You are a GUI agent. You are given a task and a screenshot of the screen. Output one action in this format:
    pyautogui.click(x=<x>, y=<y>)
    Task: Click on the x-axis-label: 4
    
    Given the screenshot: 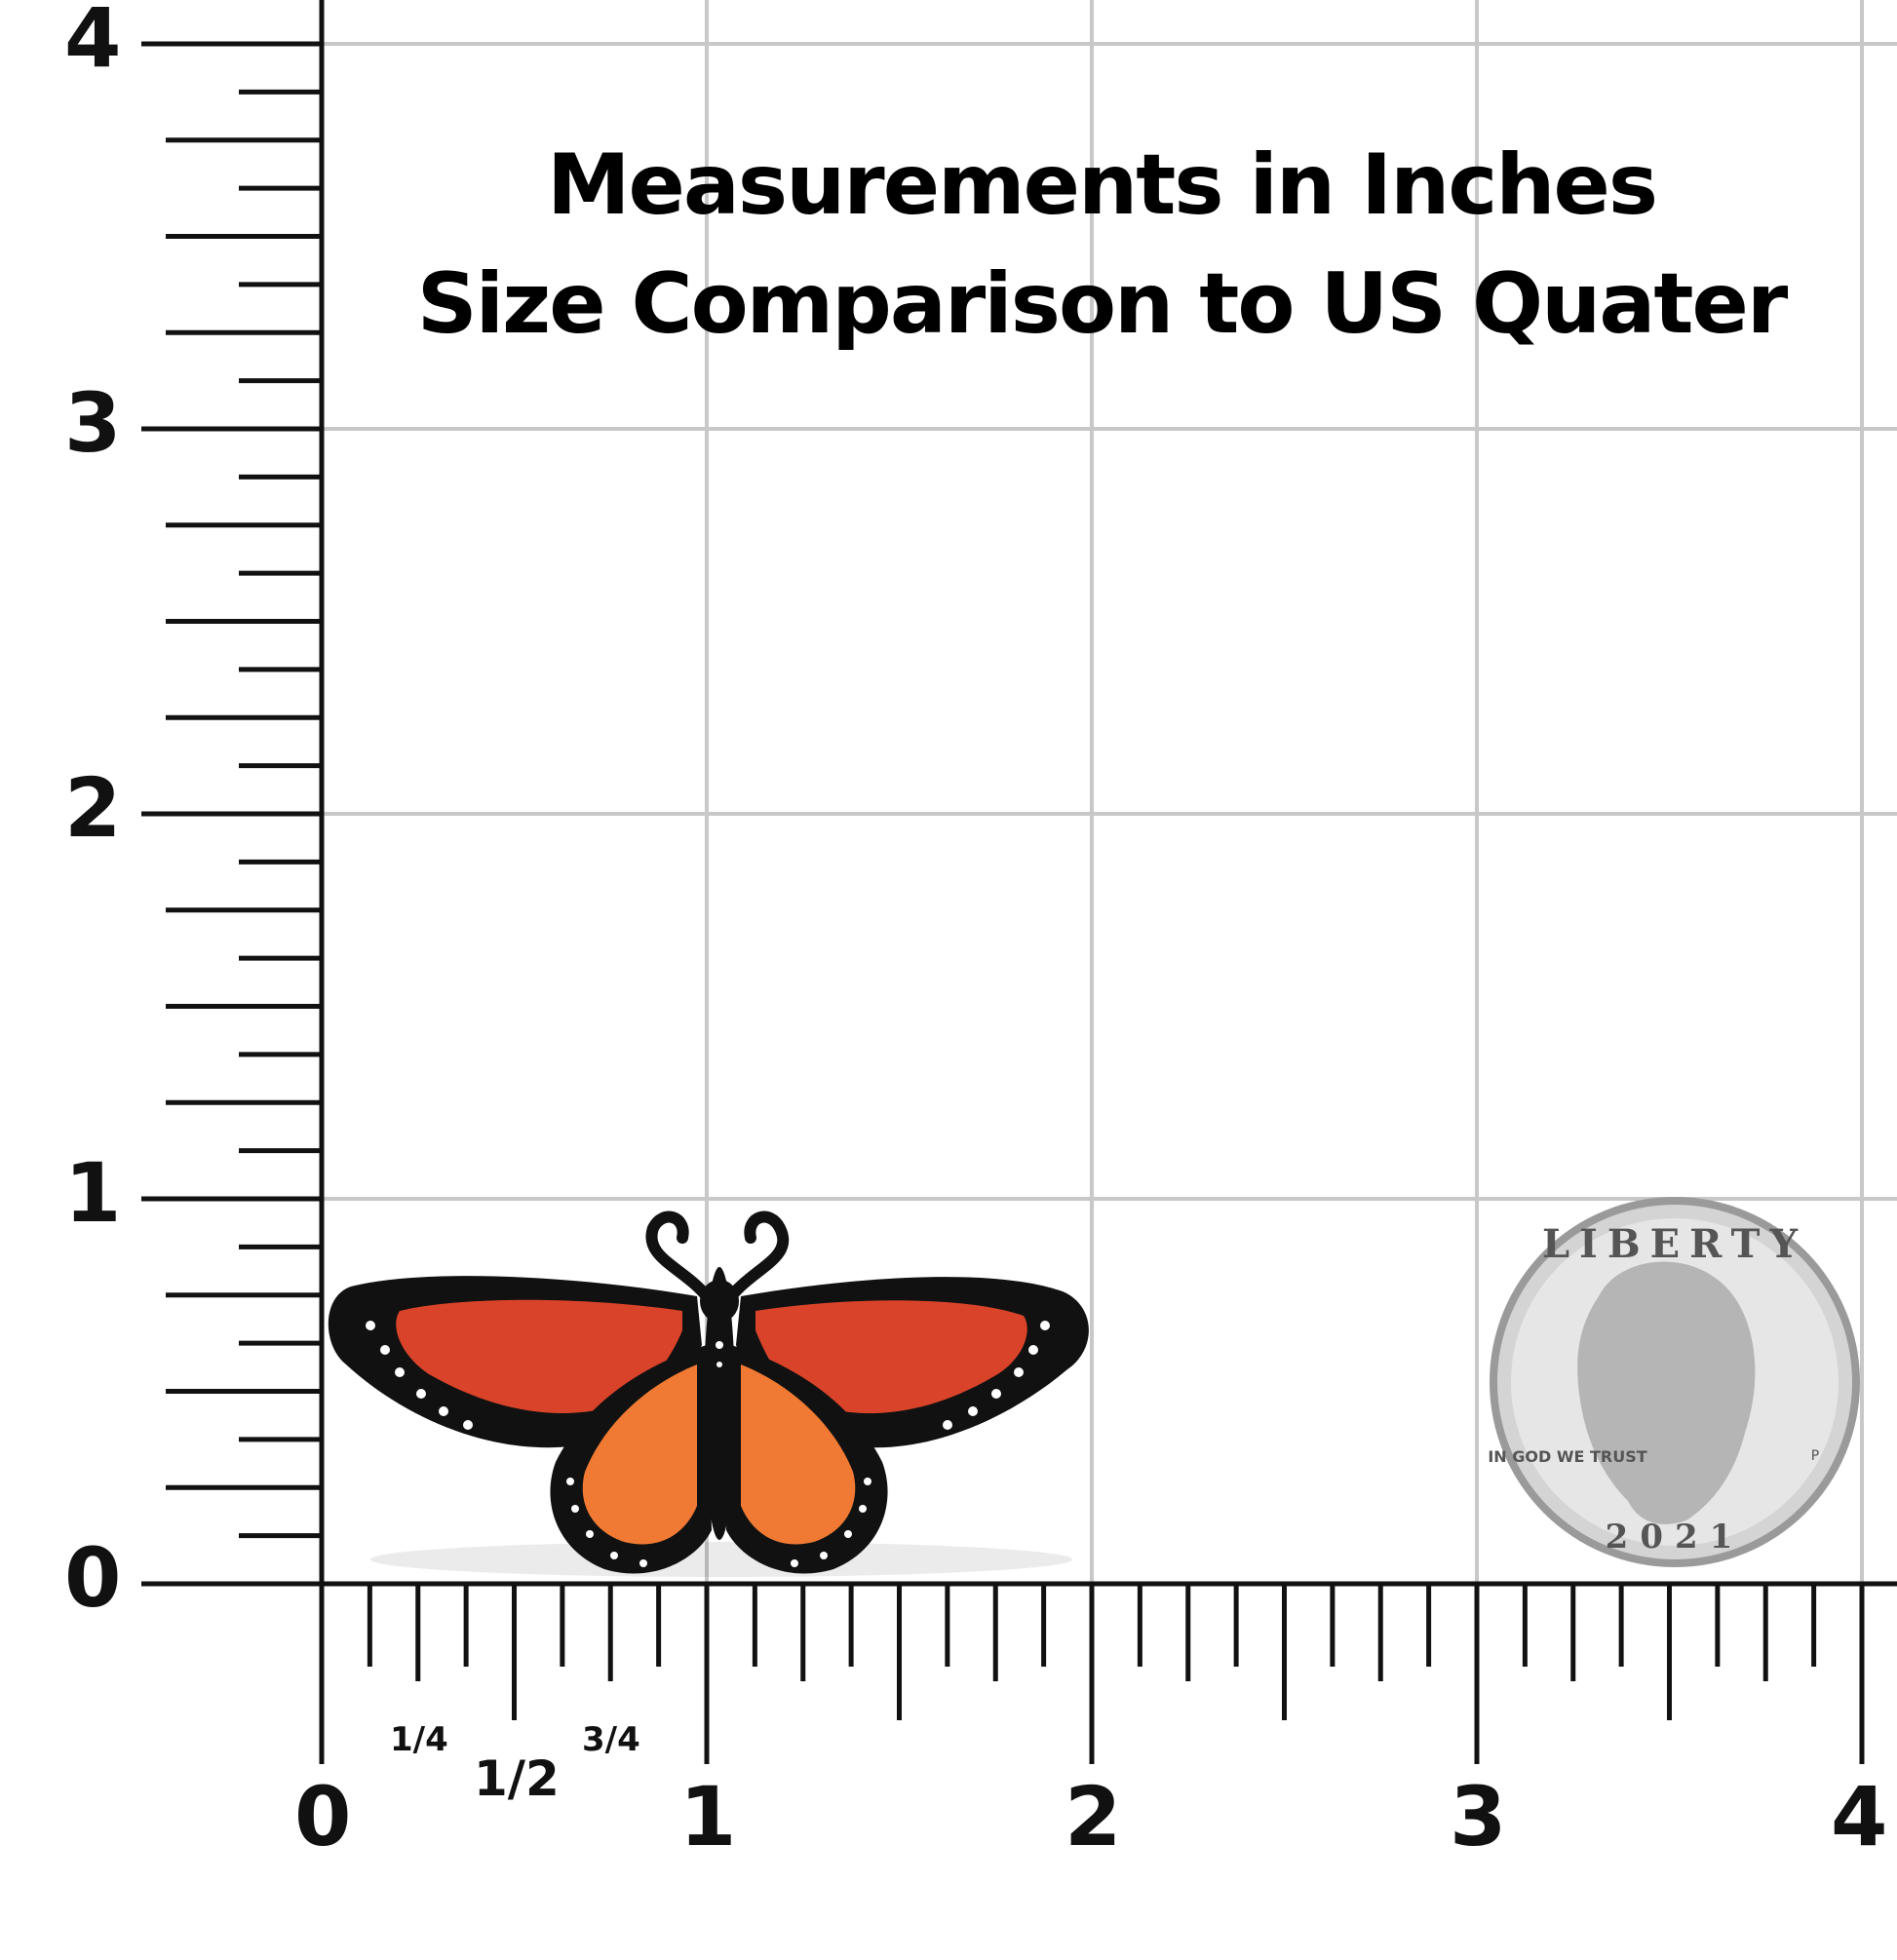 What is the action you would take?
    pyautogui.click(x=1860, y=1816)
    